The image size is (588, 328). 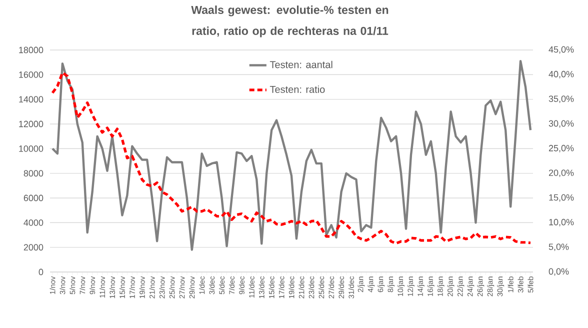 What do you see at coordinates (561, 50) in the screenshot?
I see `y2-tick-label: 45,0%` at bounding box center [561, 50].